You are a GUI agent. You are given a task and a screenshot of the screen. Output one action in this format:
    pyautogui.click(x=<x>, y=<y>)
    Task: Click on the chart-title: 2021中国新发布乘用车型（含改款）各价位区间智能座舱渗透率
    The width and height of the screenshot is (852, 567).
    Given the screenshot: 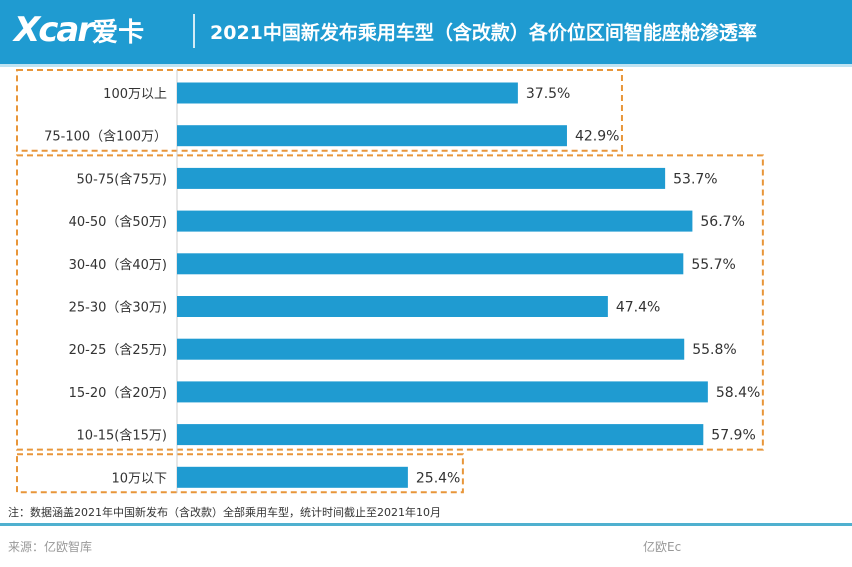 What is the action you would take?
    pyautogui.click(x=483, y=33)
    